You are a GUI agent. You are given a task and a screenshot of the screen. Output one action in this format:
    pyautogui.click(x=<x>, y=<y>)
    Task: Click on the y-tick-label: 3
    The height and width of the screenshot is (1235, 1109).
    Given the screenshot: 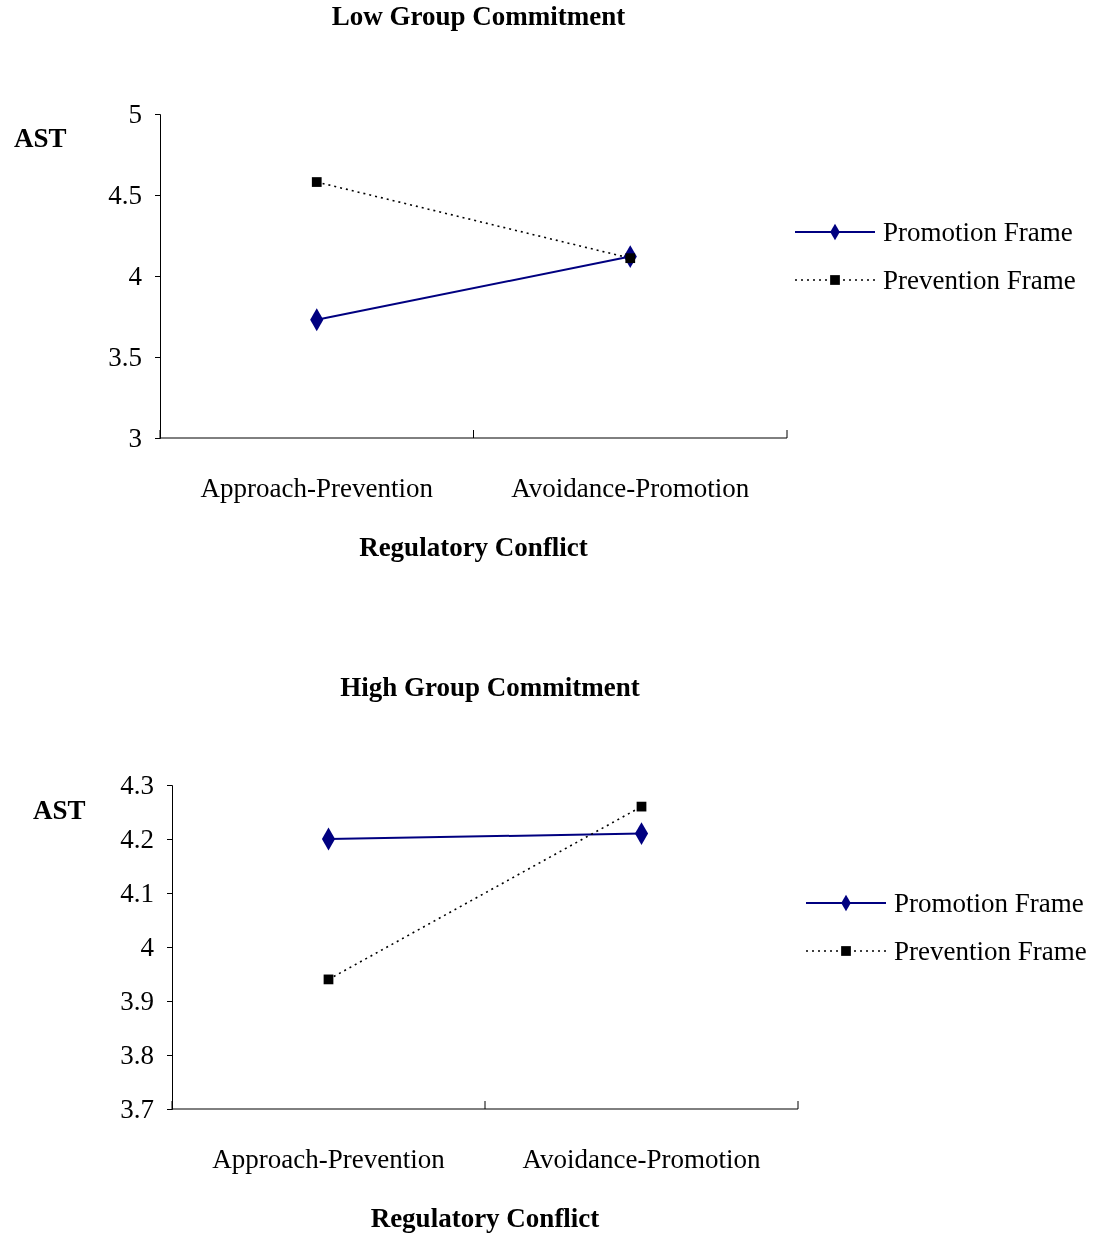 What is the action you would take?
    pyautogui.click(x=135, y=438)
    